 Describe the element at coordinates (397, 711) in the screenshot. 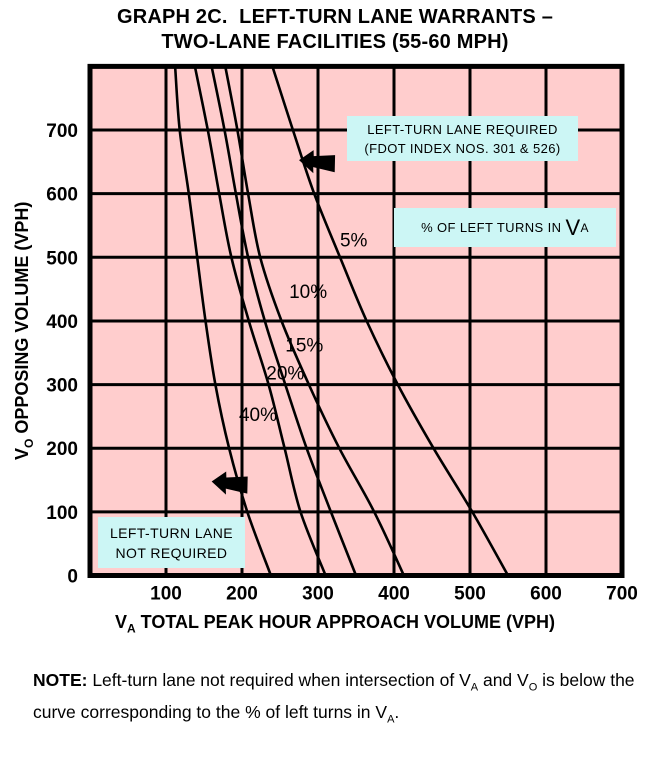

I see `note-text-part: .` at that location.